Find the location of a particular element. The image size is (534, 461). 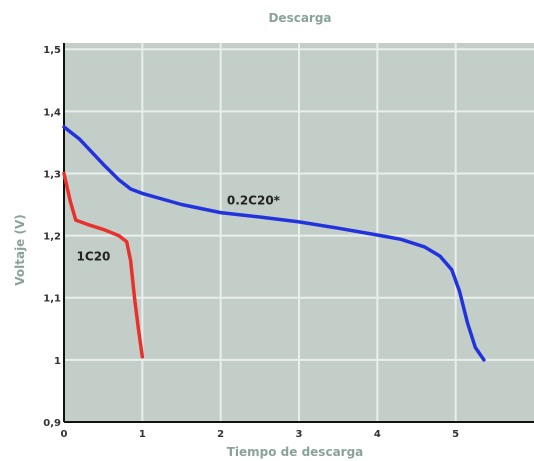

x-tick-labels: 0 1 2 3 4 5 is located at coordinates (260, 434).